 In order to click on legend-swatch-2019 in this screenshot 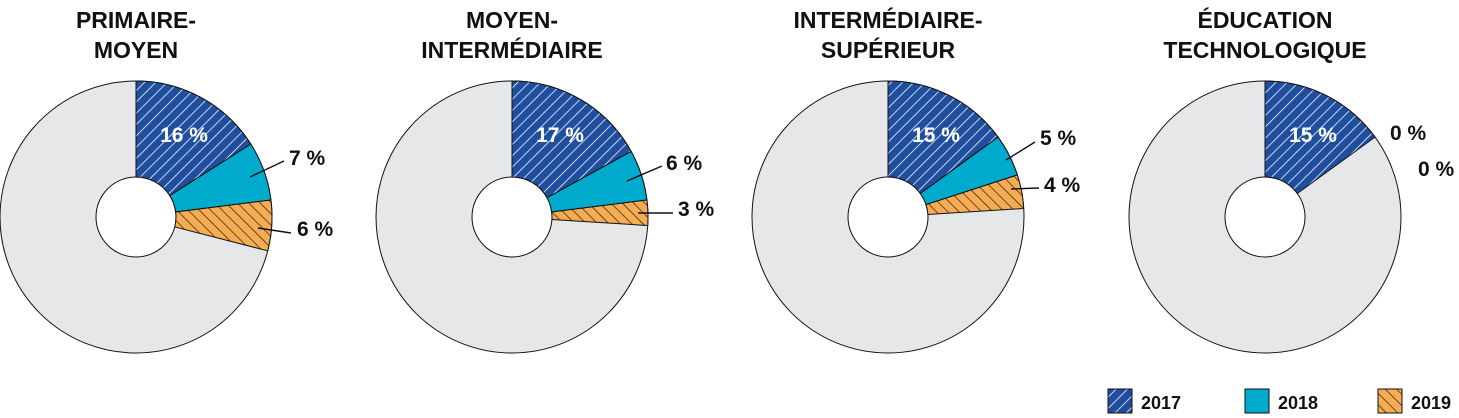, I will do `click(1390, 401)`.